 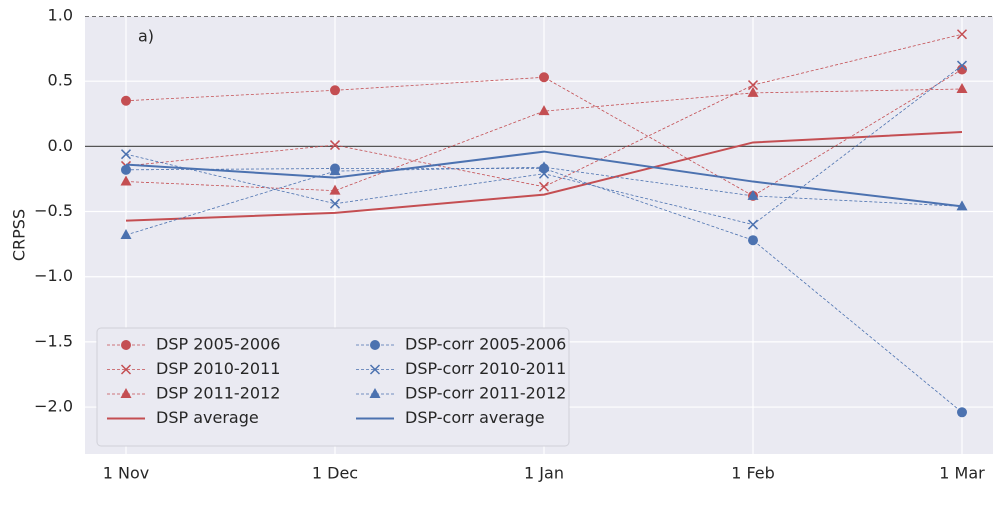 I want to click on y-tick-label: −1.5, so click(x=53, y=340).